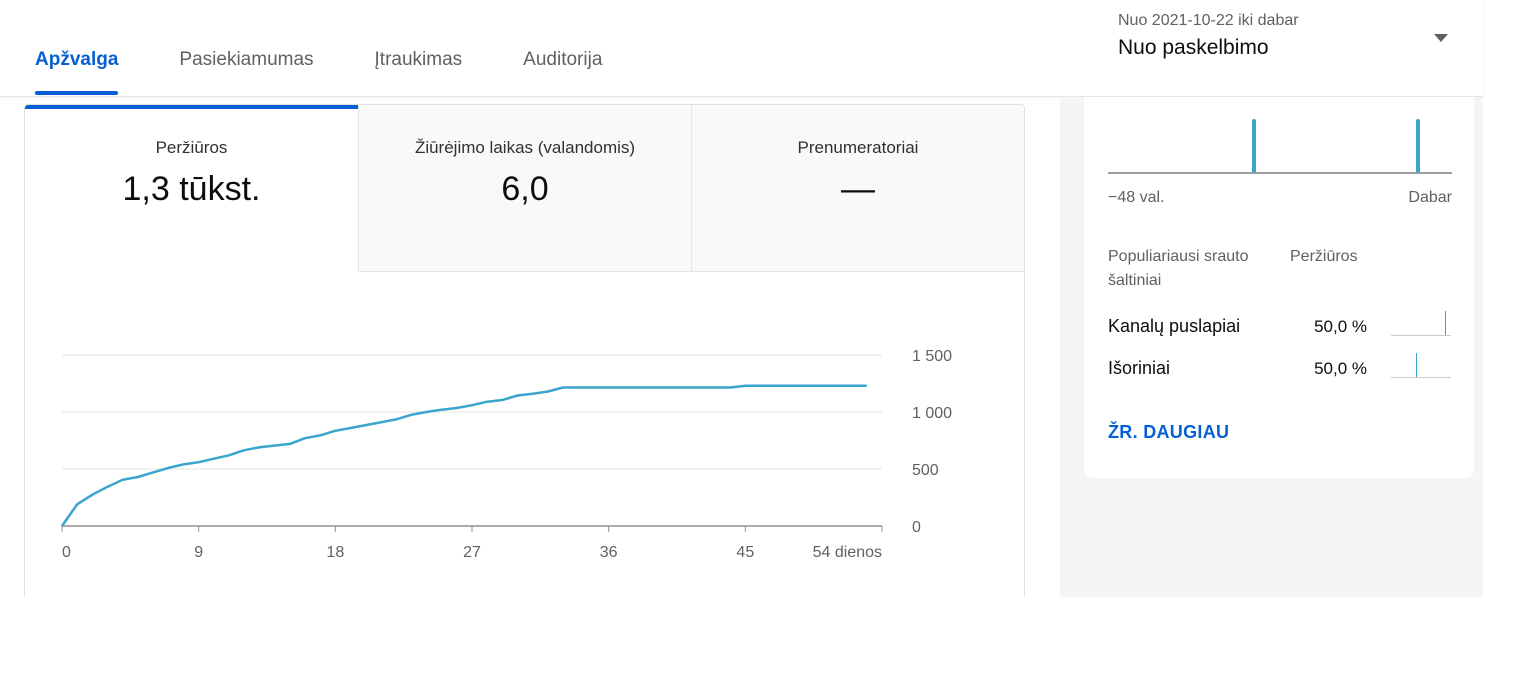  What do you see at coordinates (472, 552) in the screenshot?
I see `x-tick-label: 27` at bounding box center [472, 552].